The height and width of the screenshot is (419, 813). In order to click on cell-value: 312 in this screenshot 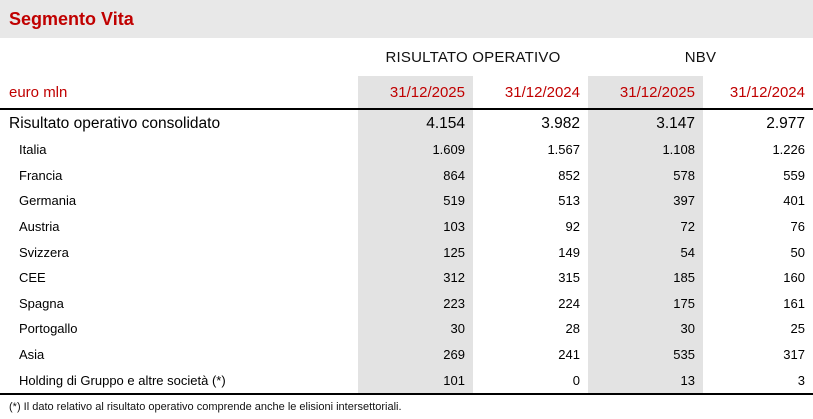, I will do `click(415, 277)`.